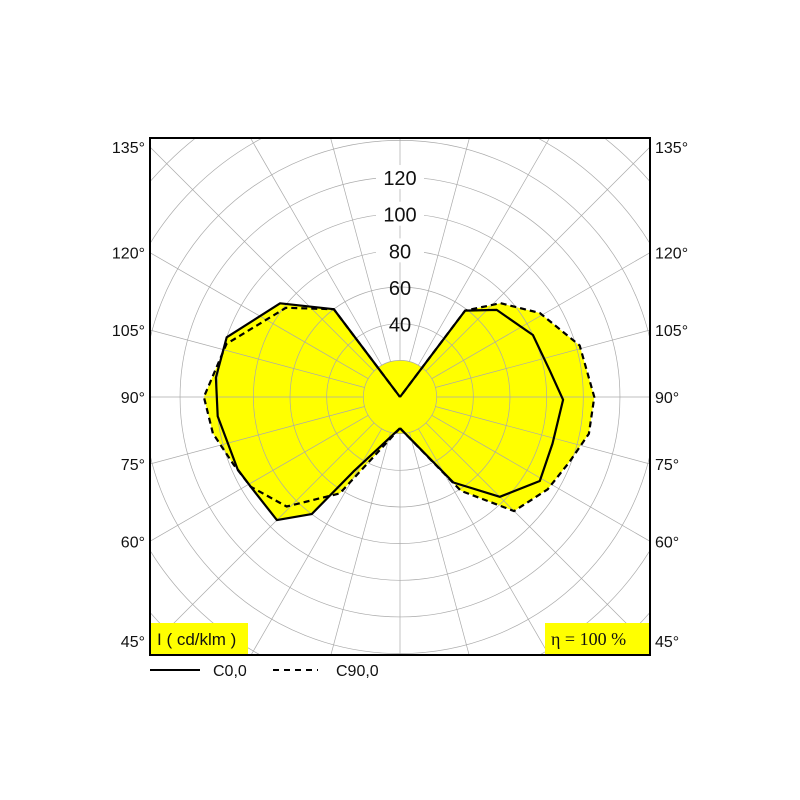  What do you see at coordinates (588, 639) in the screenshot?
I see `efficiency-label: η = 100 %` at bounding box center [588, 639].